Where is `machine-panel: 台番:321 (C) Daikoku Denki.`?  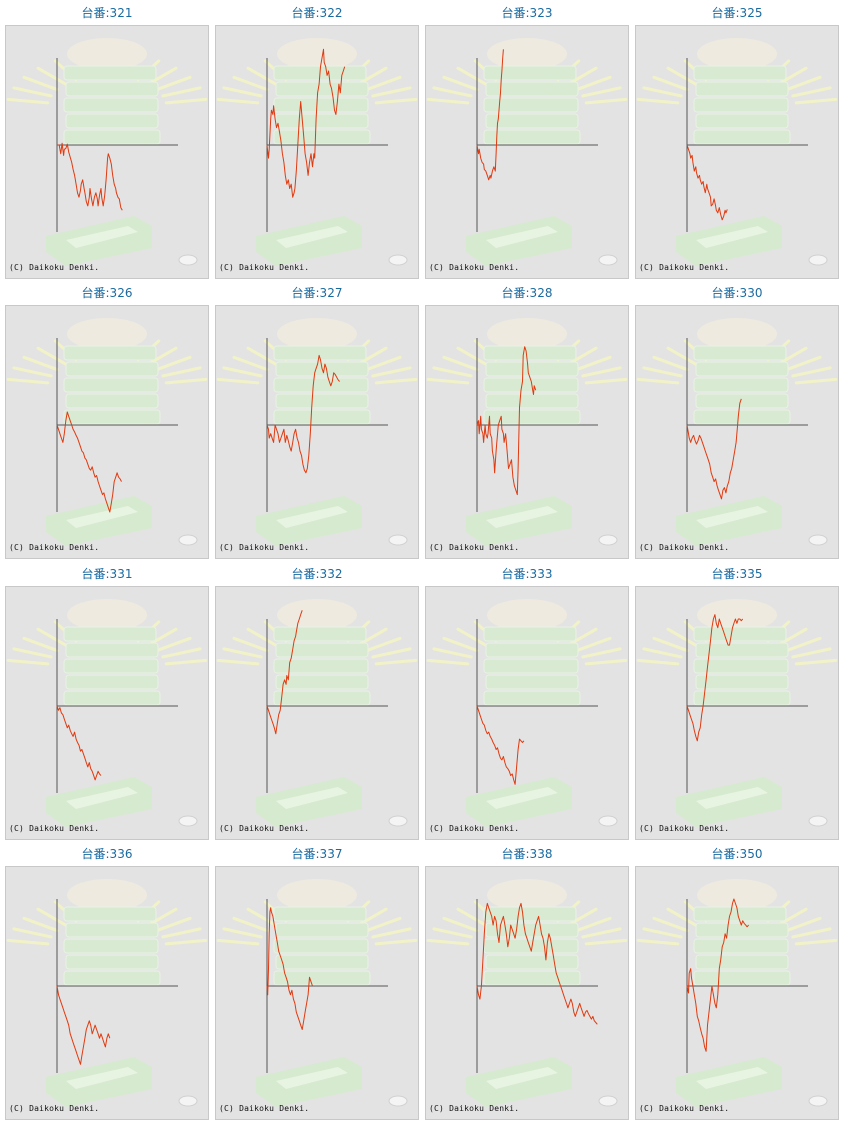 machine-panel: 台番:321 (C) Daikoku Denki. is located at coordinates (107, 141).